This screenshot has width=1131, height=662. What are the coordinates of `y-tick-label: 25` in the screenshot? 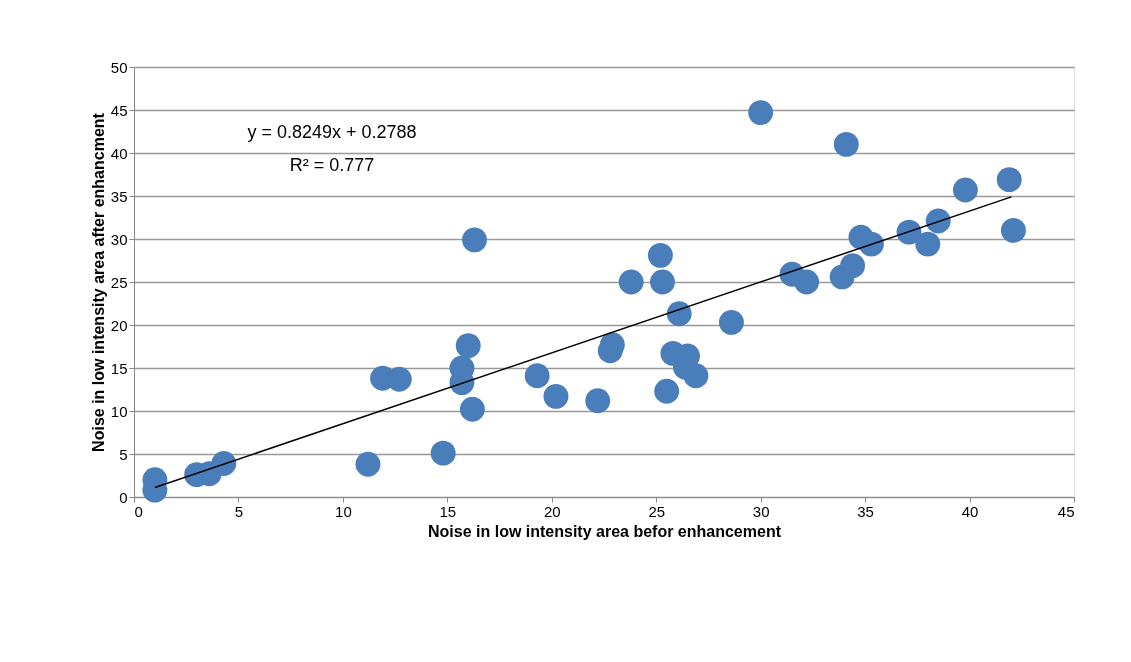 It's located at (119, 282).